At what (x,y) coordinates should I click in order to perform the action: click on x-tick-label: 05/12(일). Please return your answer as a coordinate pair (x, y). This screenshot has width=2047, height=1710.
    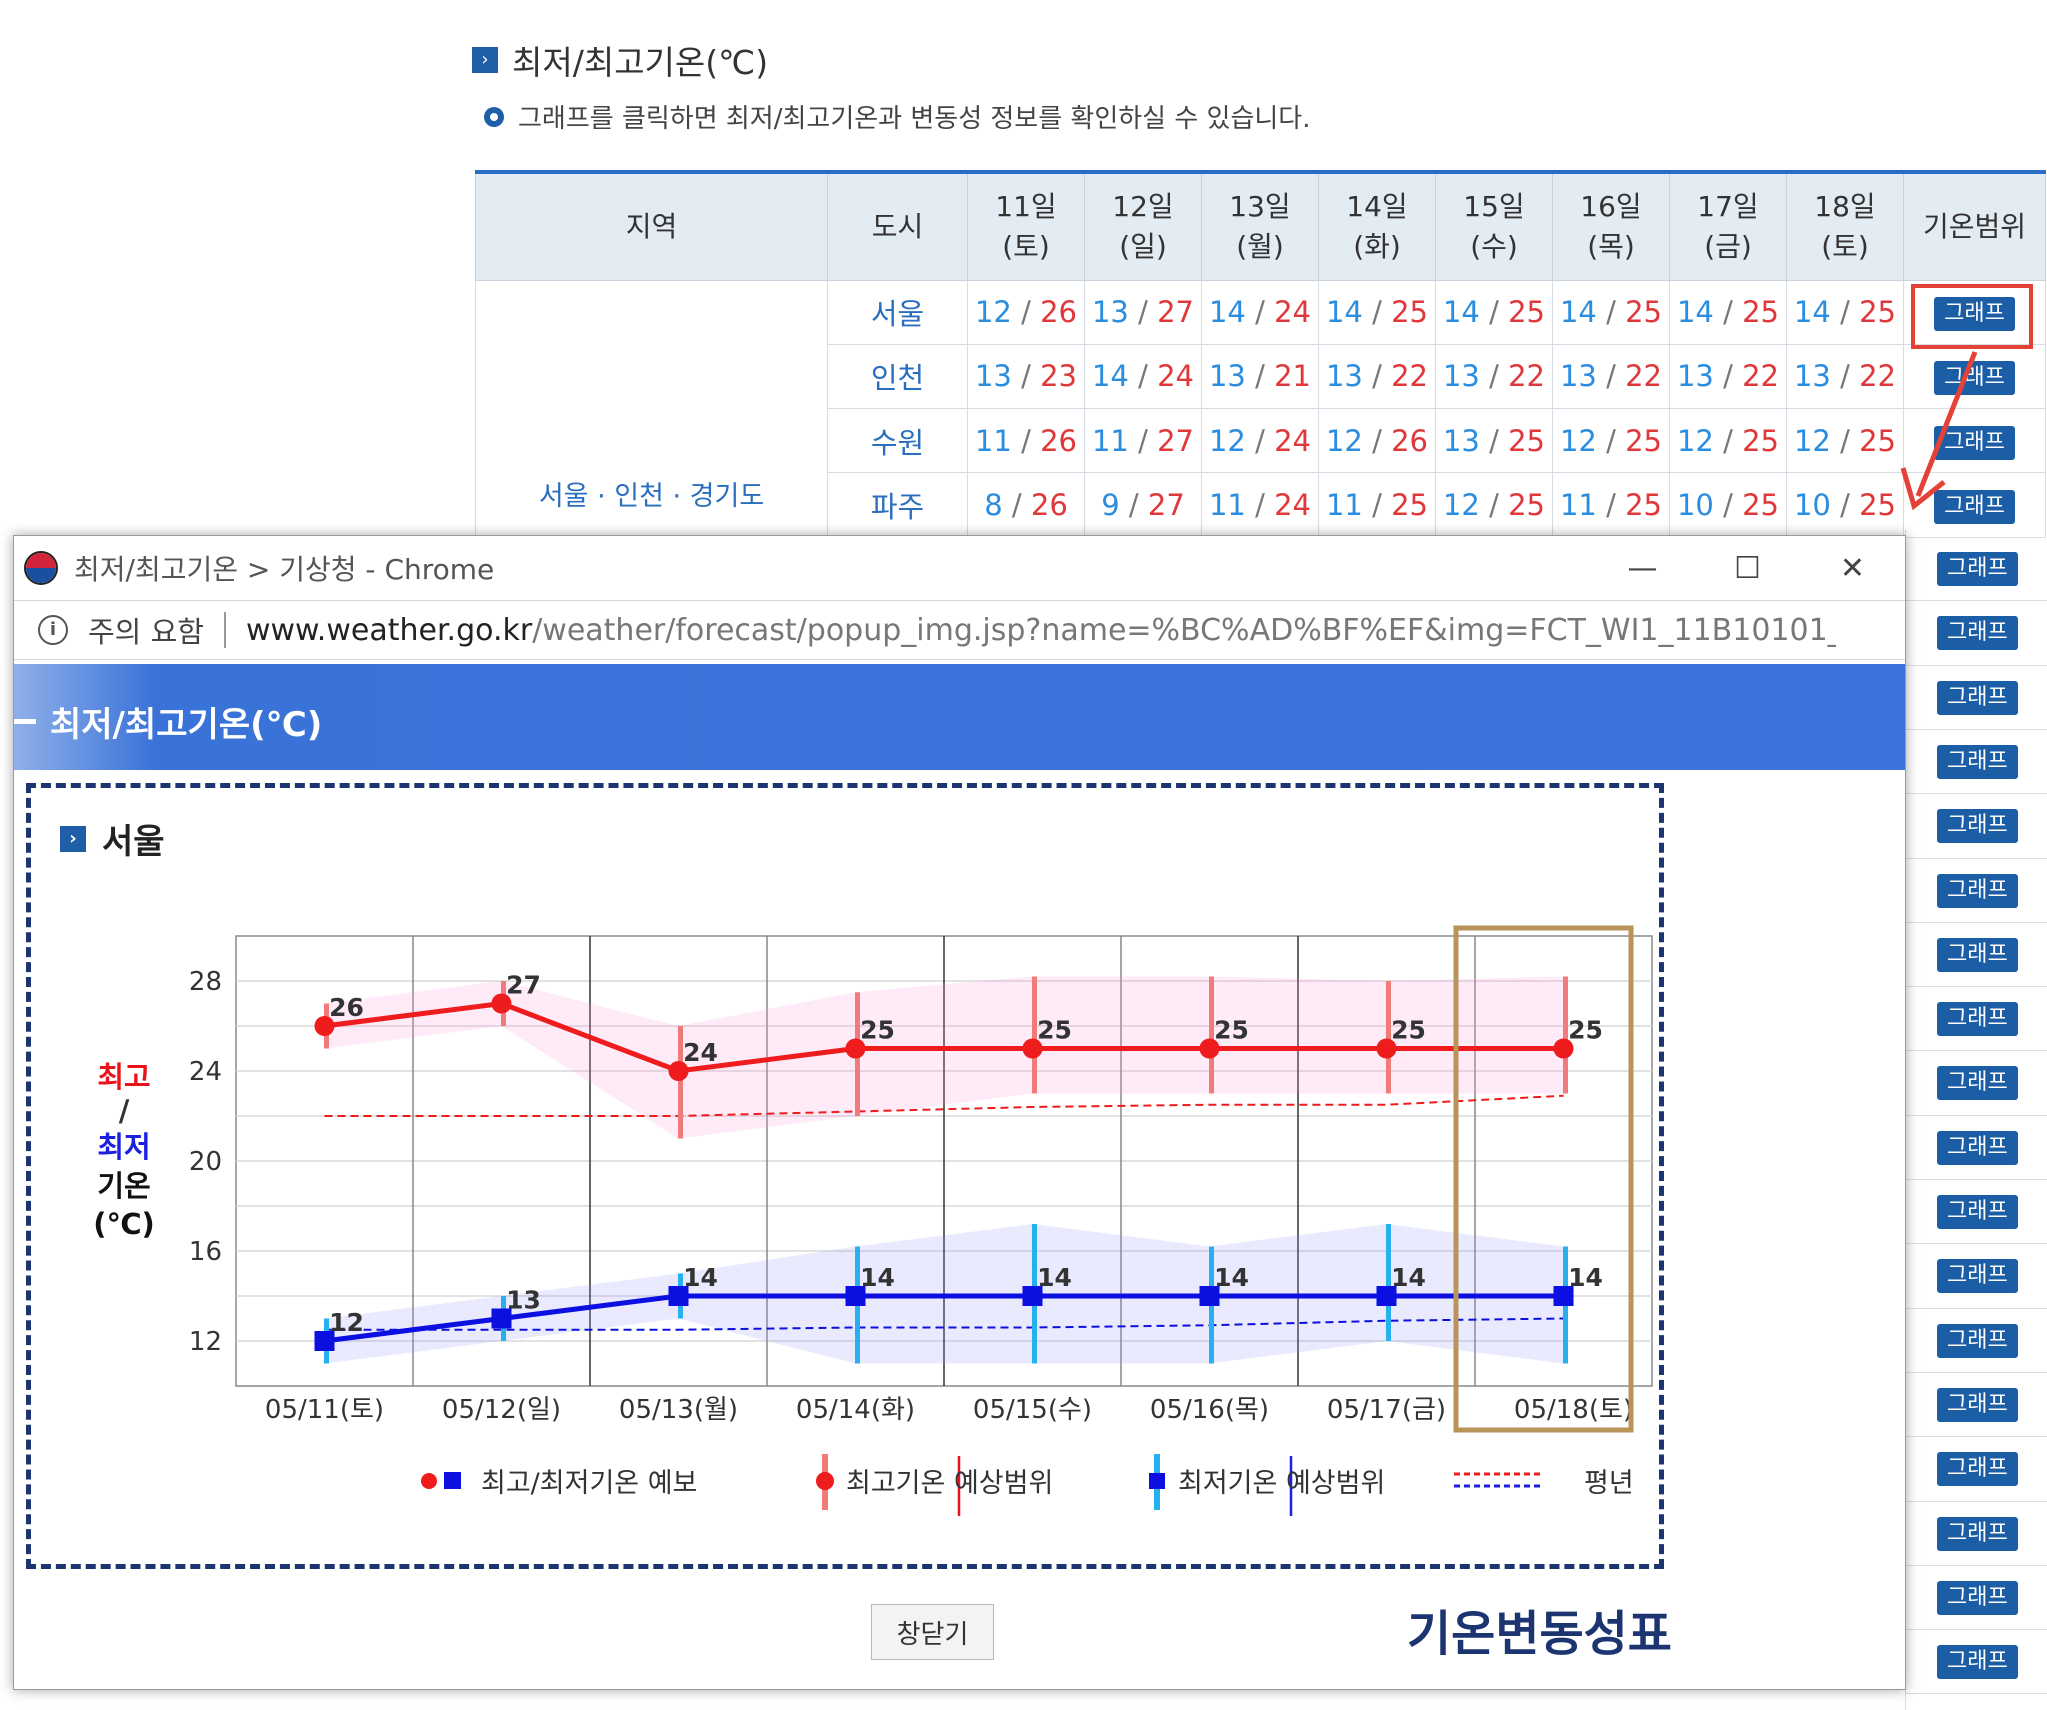
    Looking at the image, I should click on (501, 1410).